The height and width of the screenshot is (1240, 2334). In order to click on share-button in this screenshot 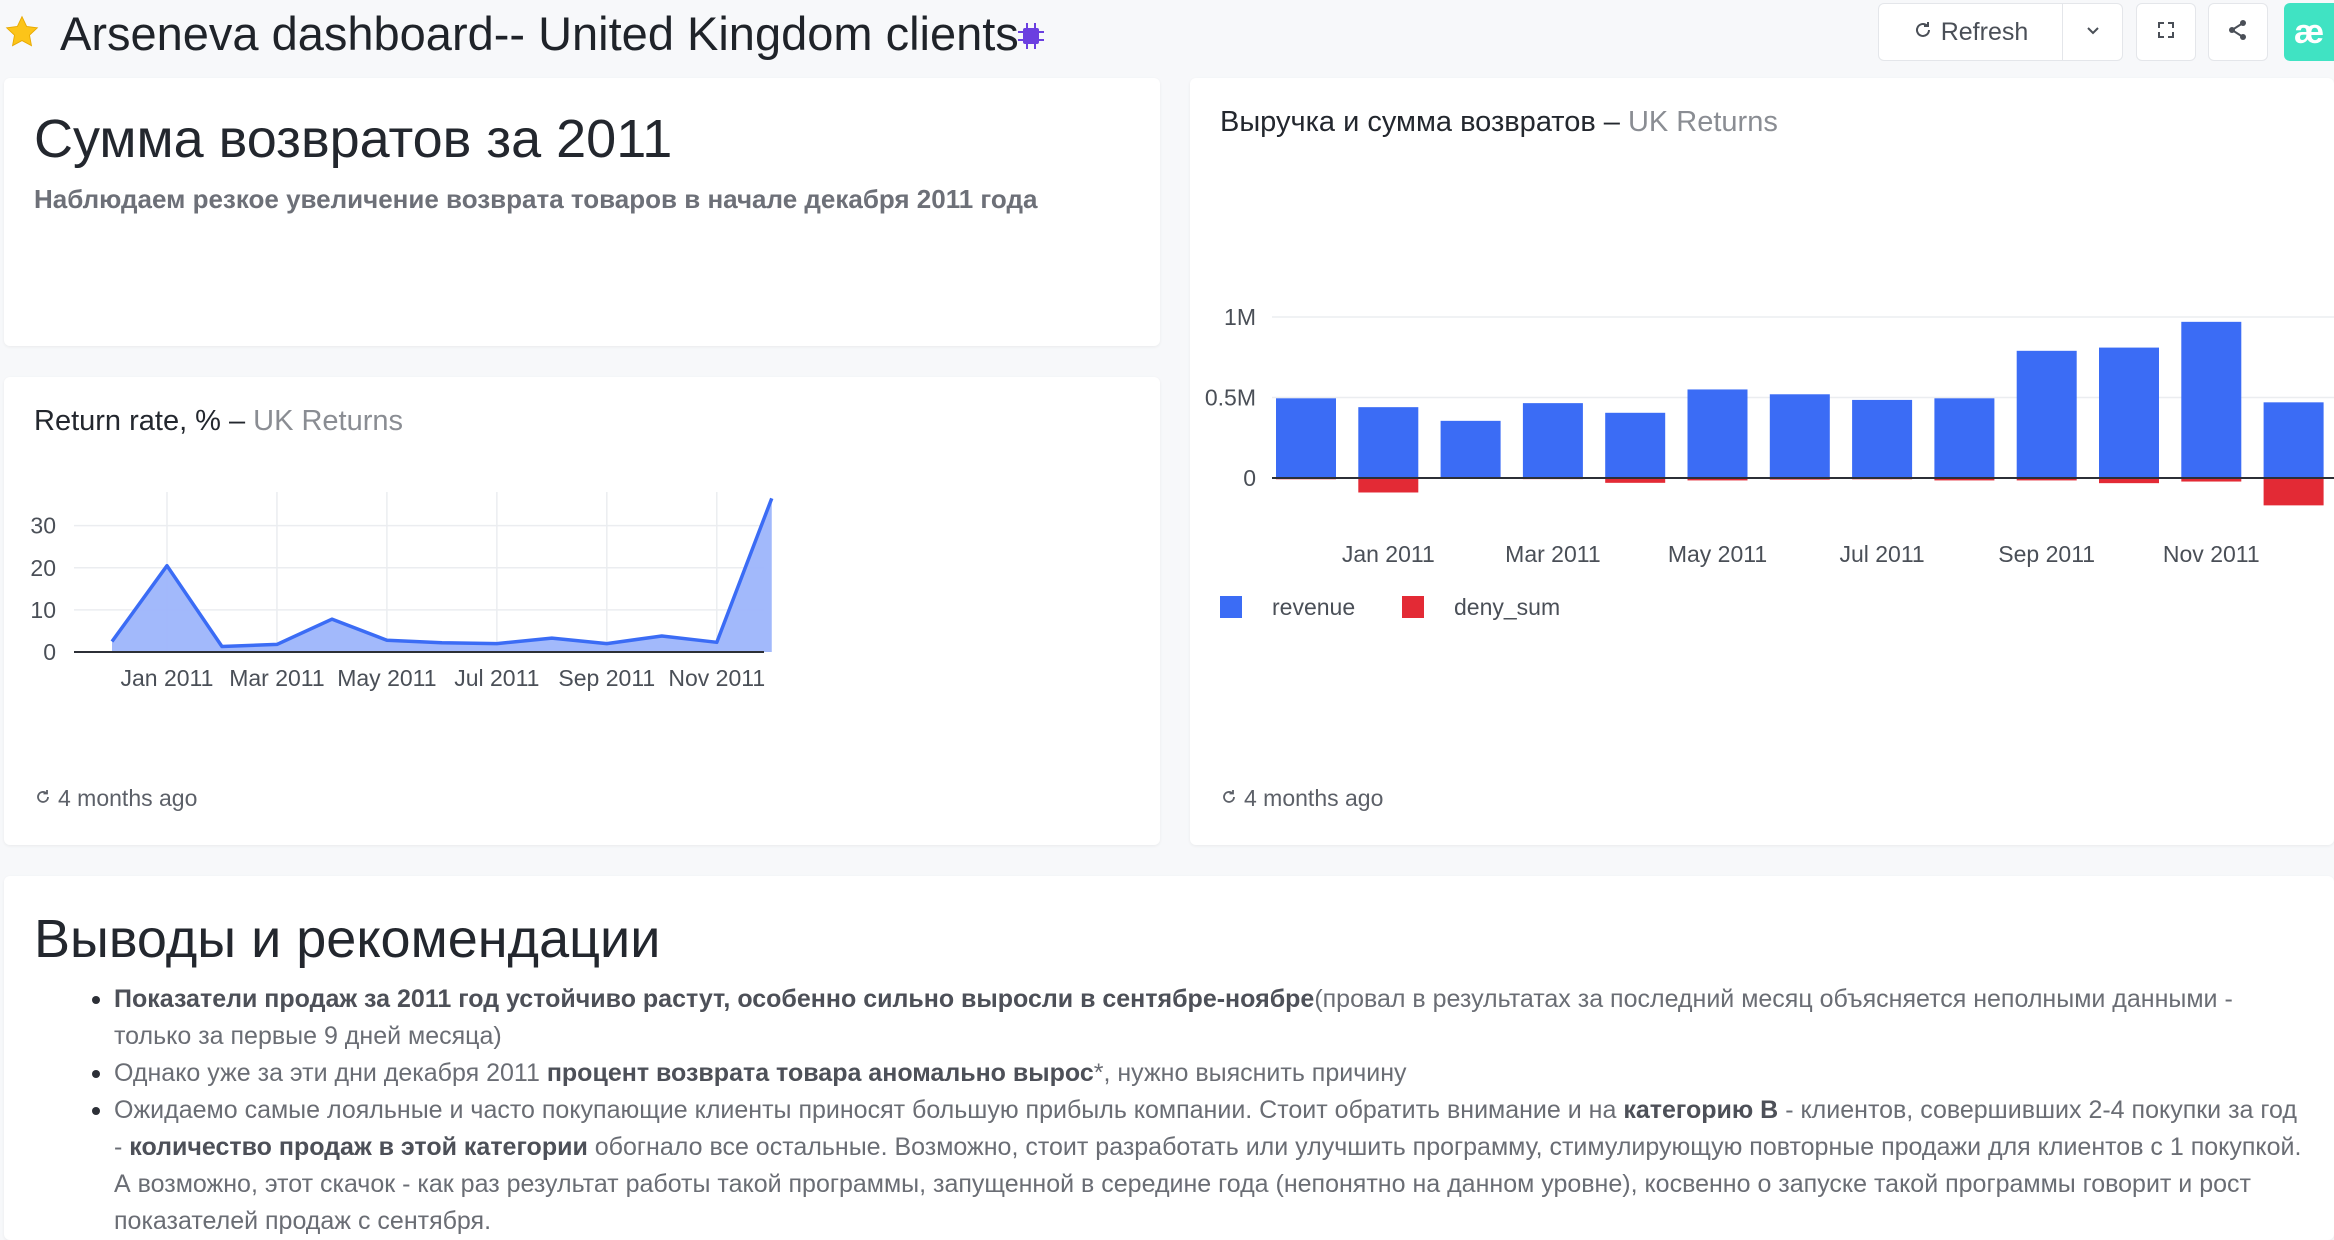, I will do `click(2238, 32)`.